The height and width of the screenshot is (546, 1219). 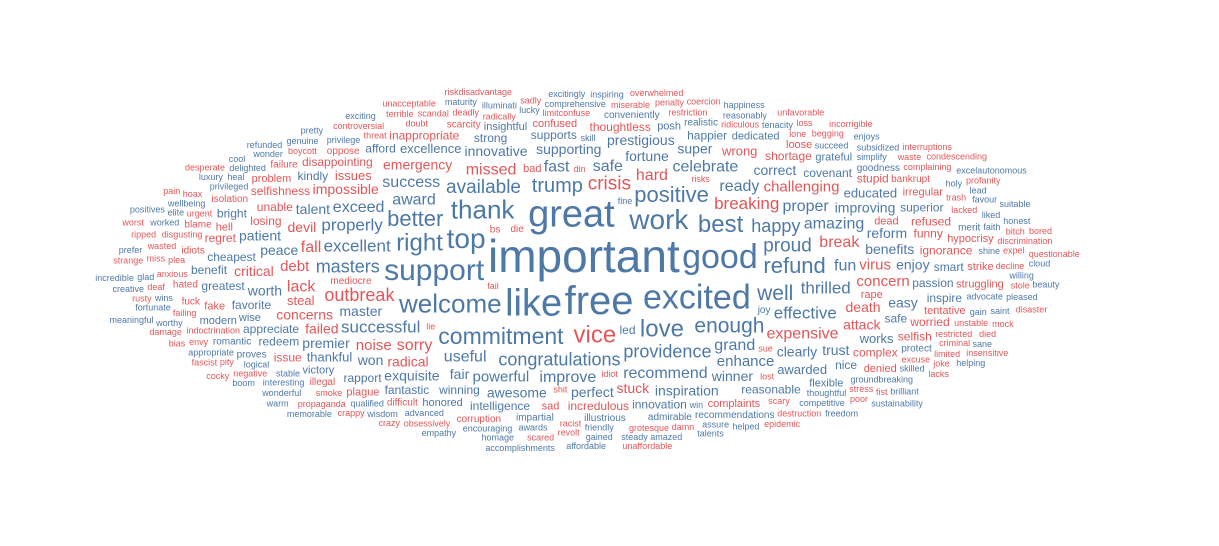 I want to click on word-poor: poor, so click(x=859, y=399).